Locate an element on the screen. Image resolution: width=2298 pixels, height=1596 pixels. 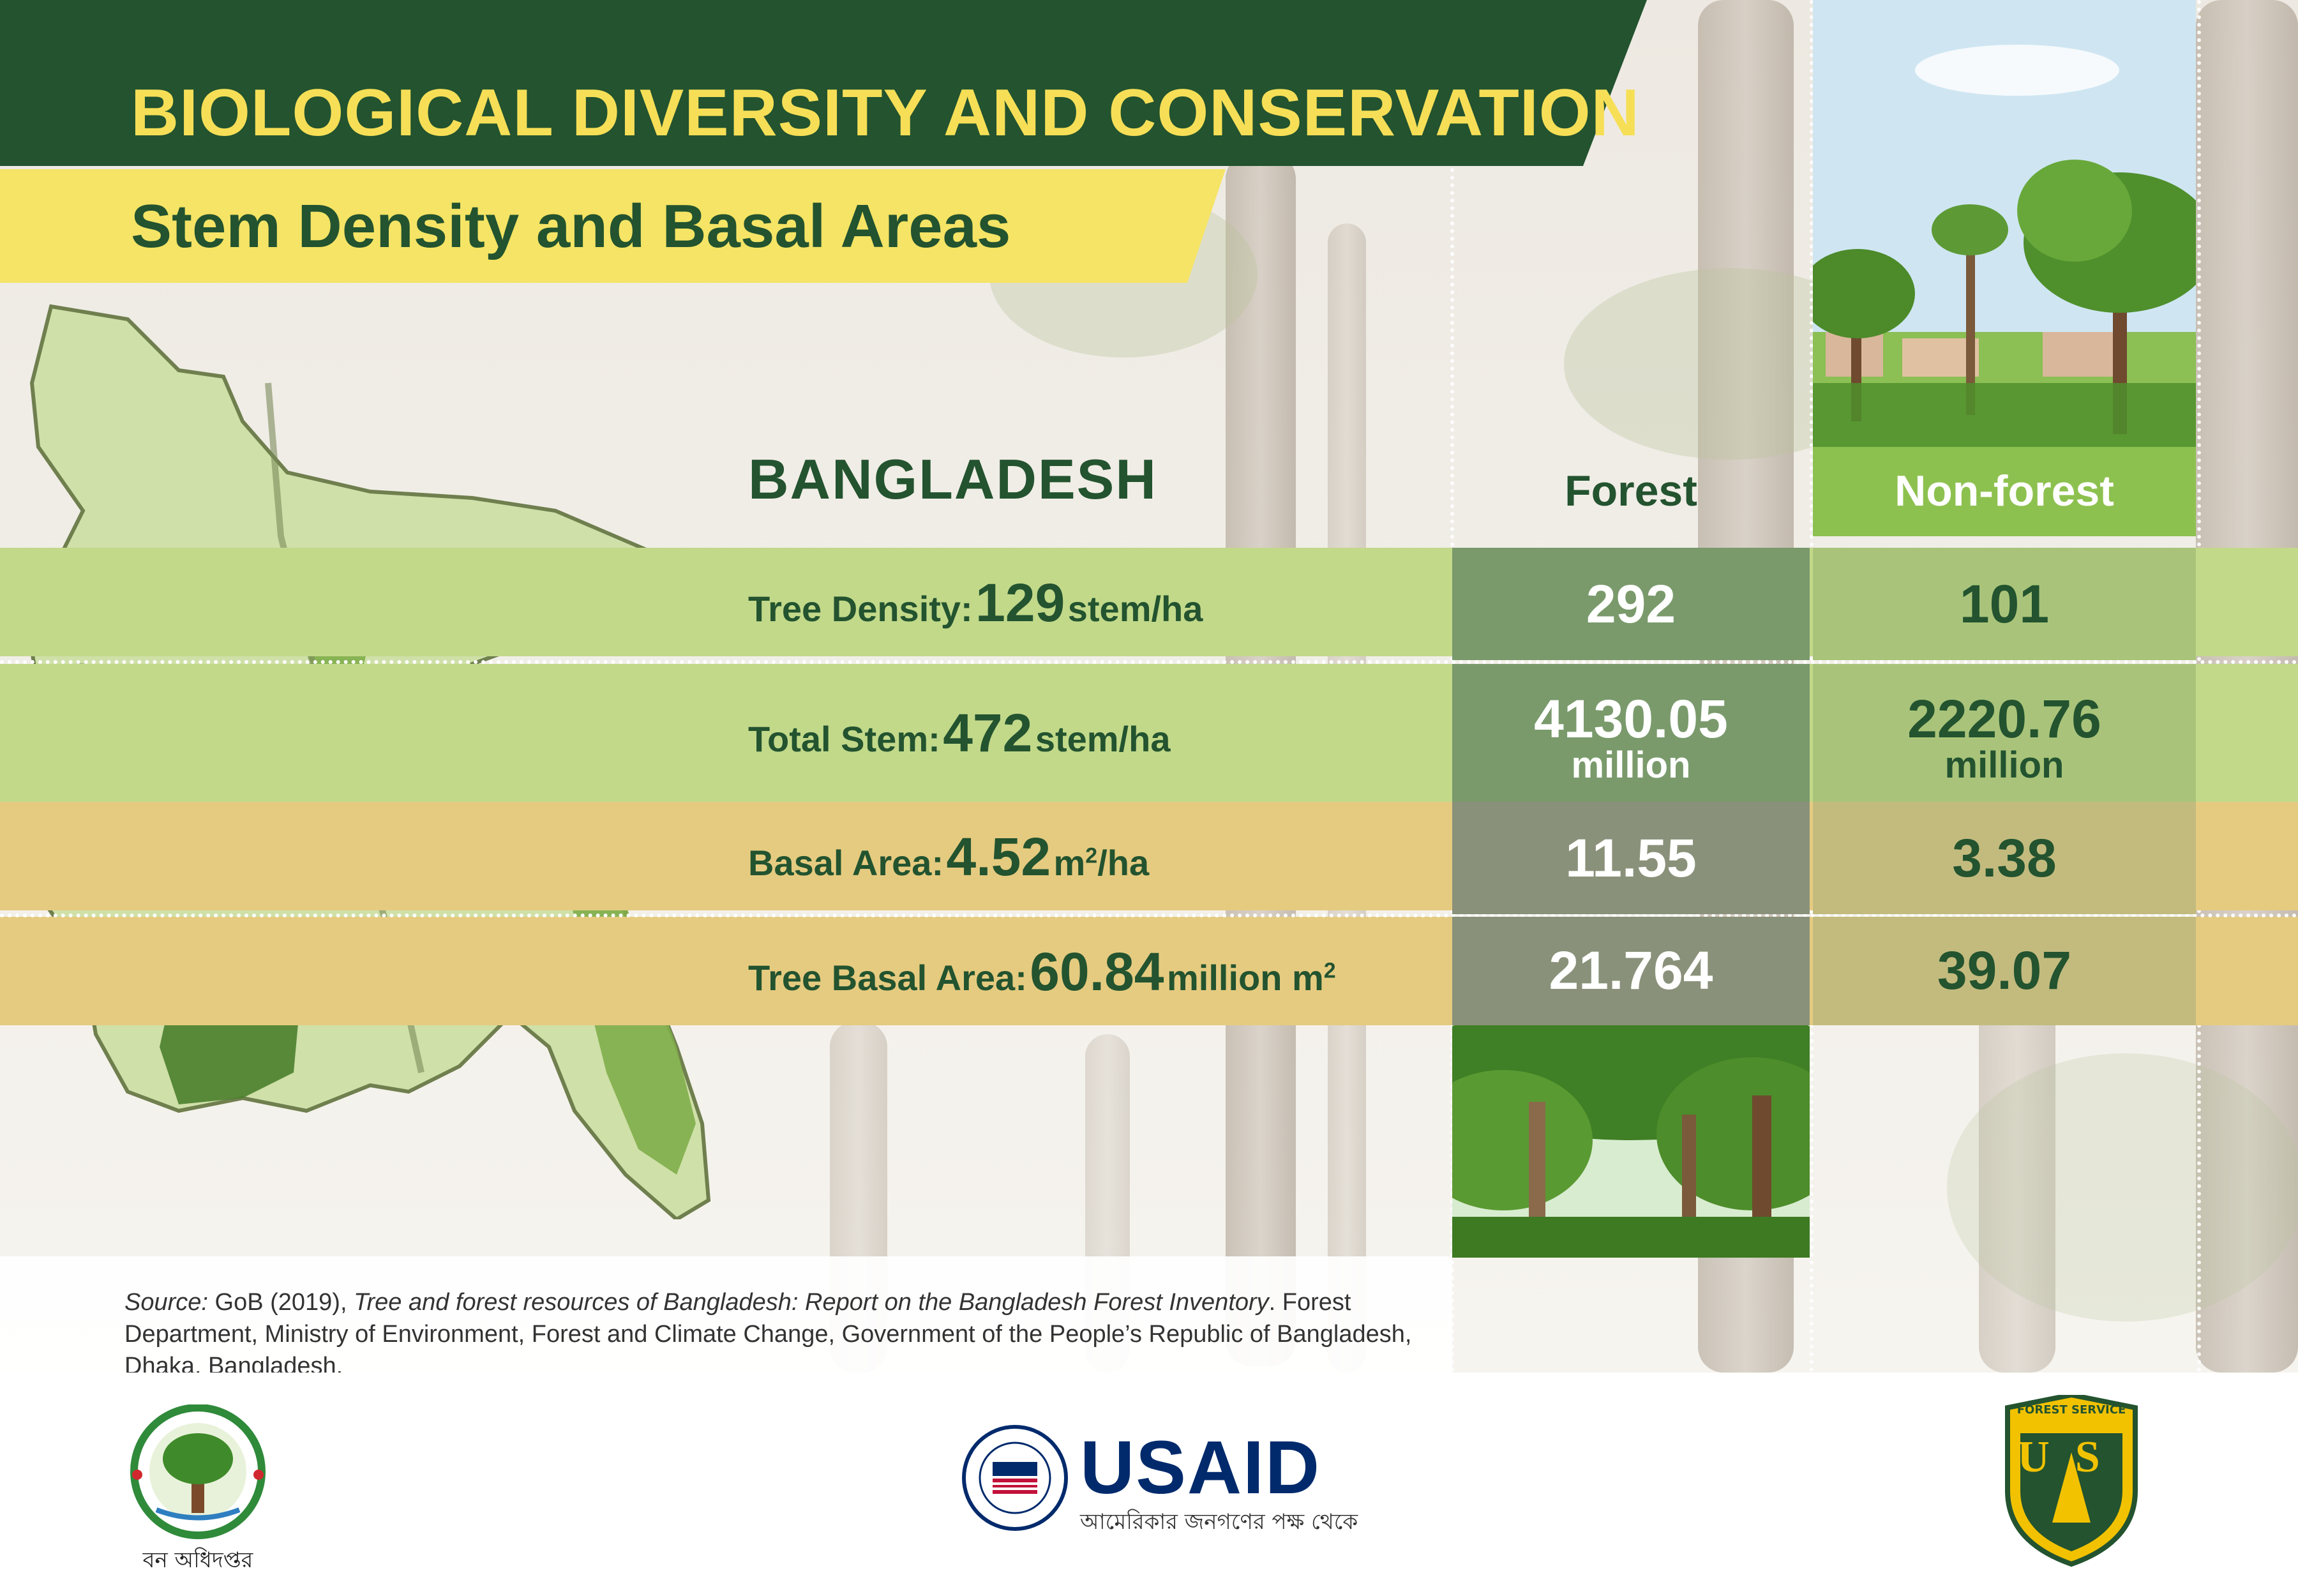
row-unit: million m2 is located at coordinates (1251, 978).